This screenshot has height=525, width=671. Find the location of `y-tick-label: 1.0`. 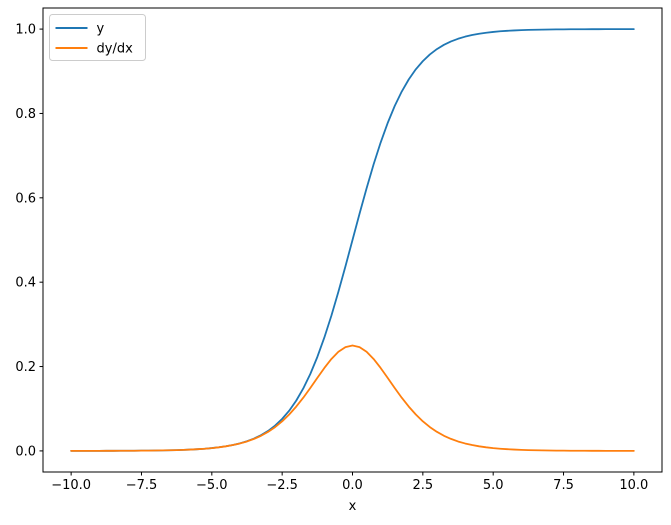

y-tick-label: 1.0 is located at coordinates (25, 30).